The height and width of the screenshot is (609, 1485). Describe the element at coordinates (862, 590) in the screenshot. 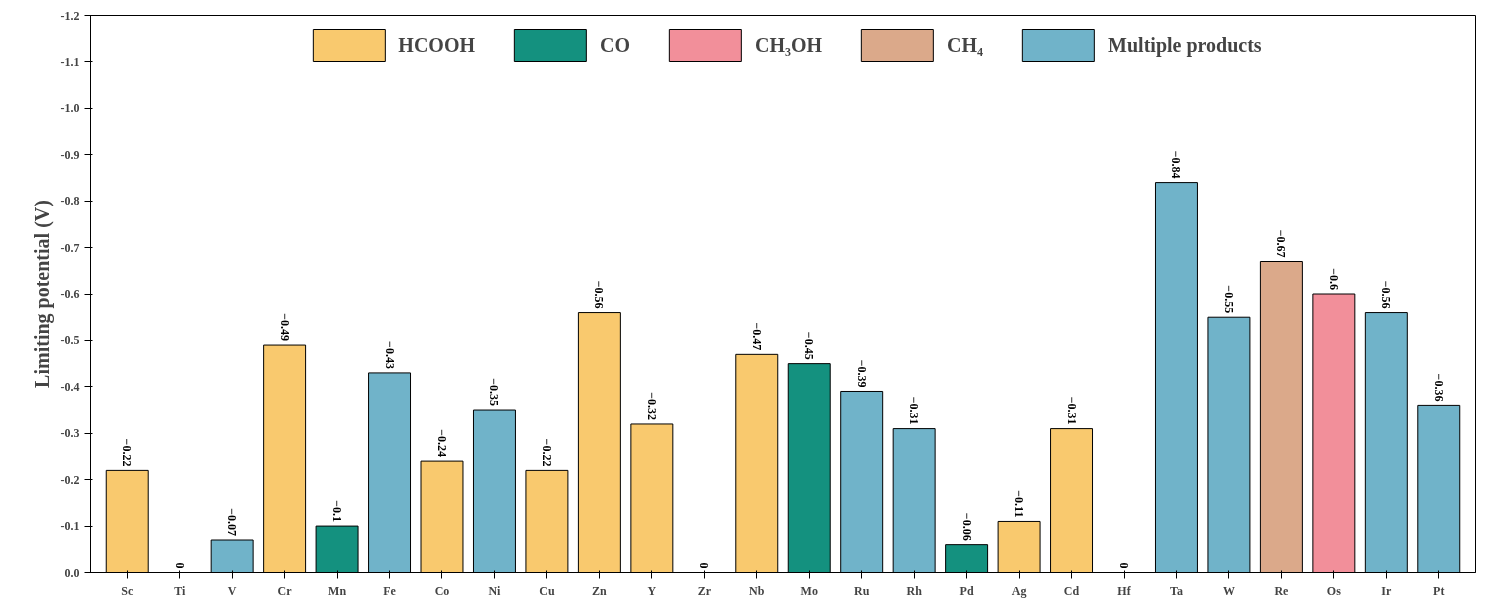

I see `x-tick-label: Ru` at that location.